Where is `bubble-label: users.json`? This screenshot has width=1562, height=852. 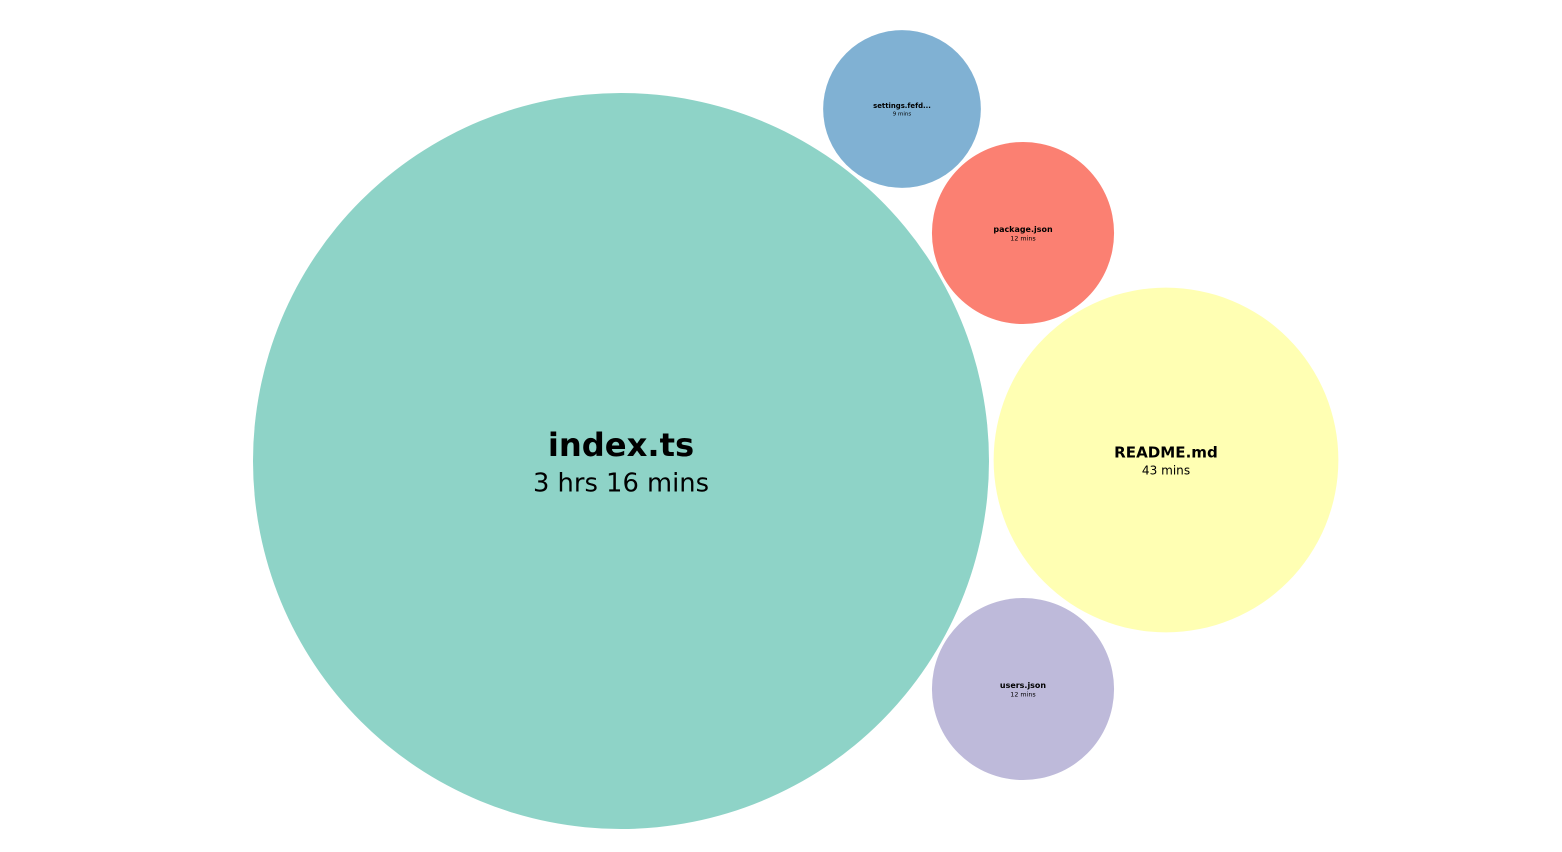
bubble-label: users.json is located at coordinates (1023, 685).